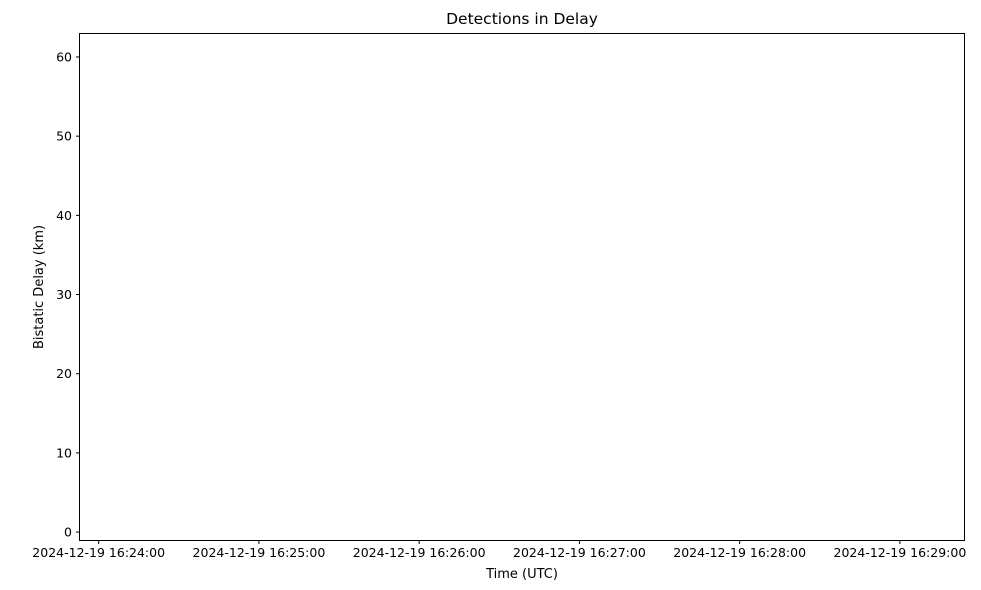  I want to click on y-tick-label: 30, so click(64, 294).